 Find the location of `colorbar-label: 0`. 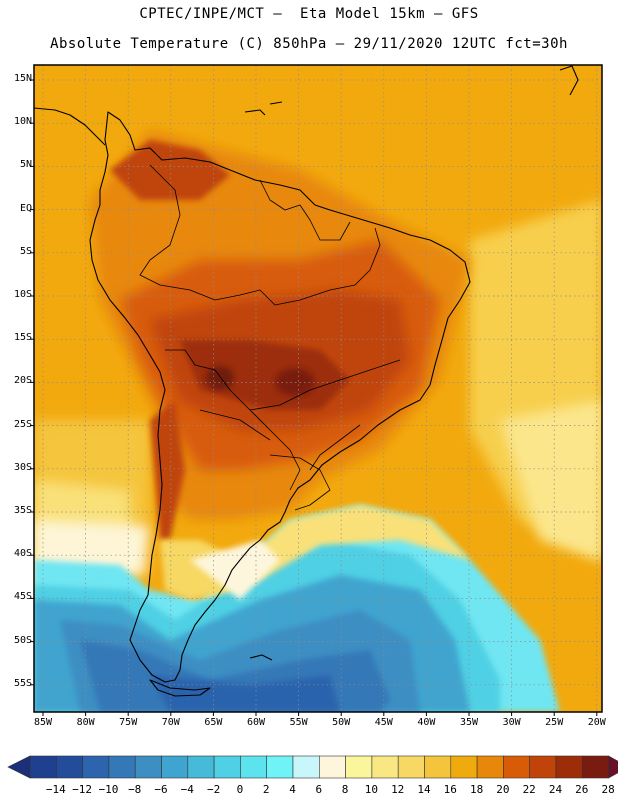

colorbar-label: 0 is located at coordinates (240, 789).